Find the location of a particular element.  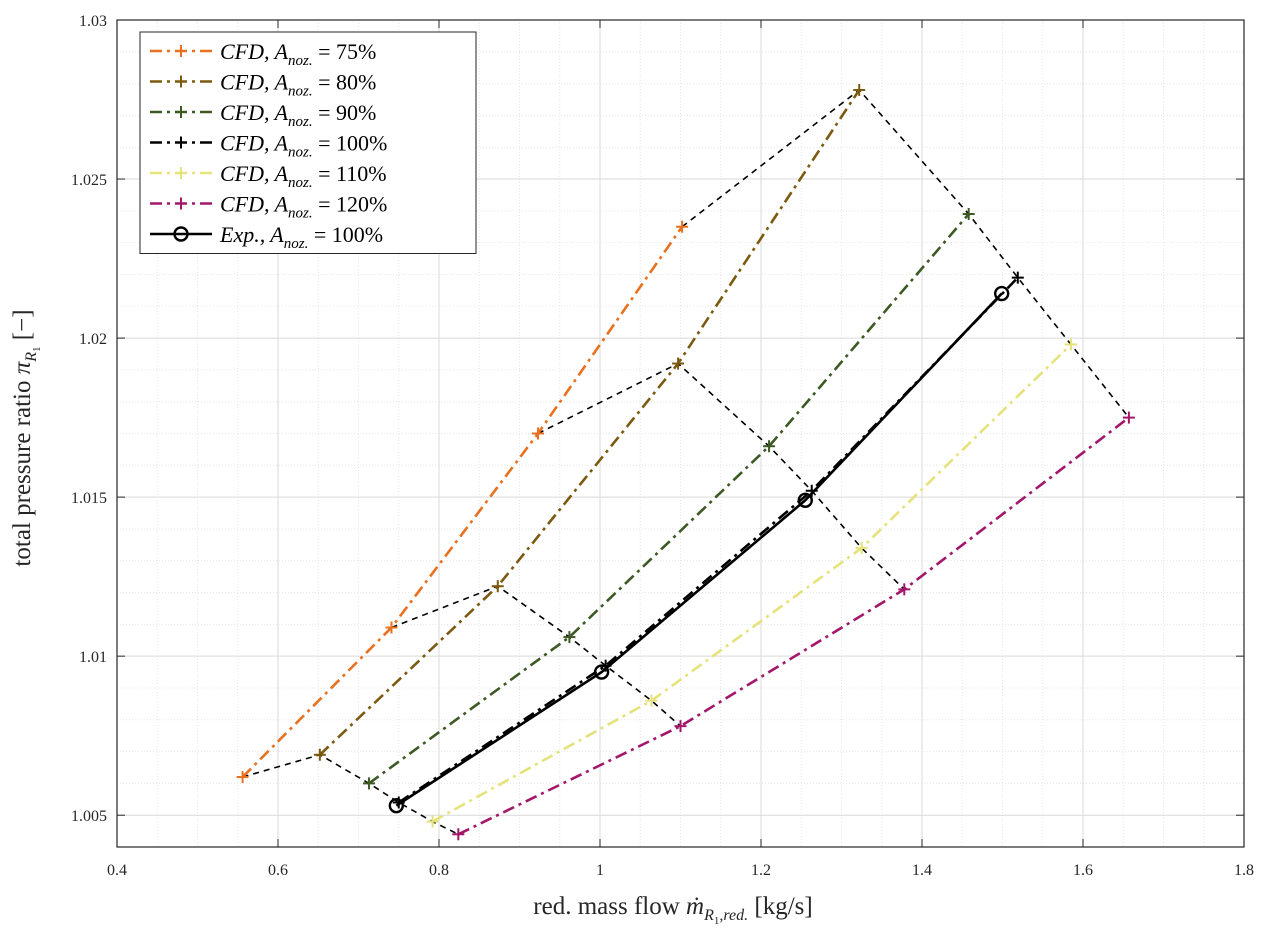

legend-item: CFD, Anoz. = 100% is located at coordinates (268, 146).